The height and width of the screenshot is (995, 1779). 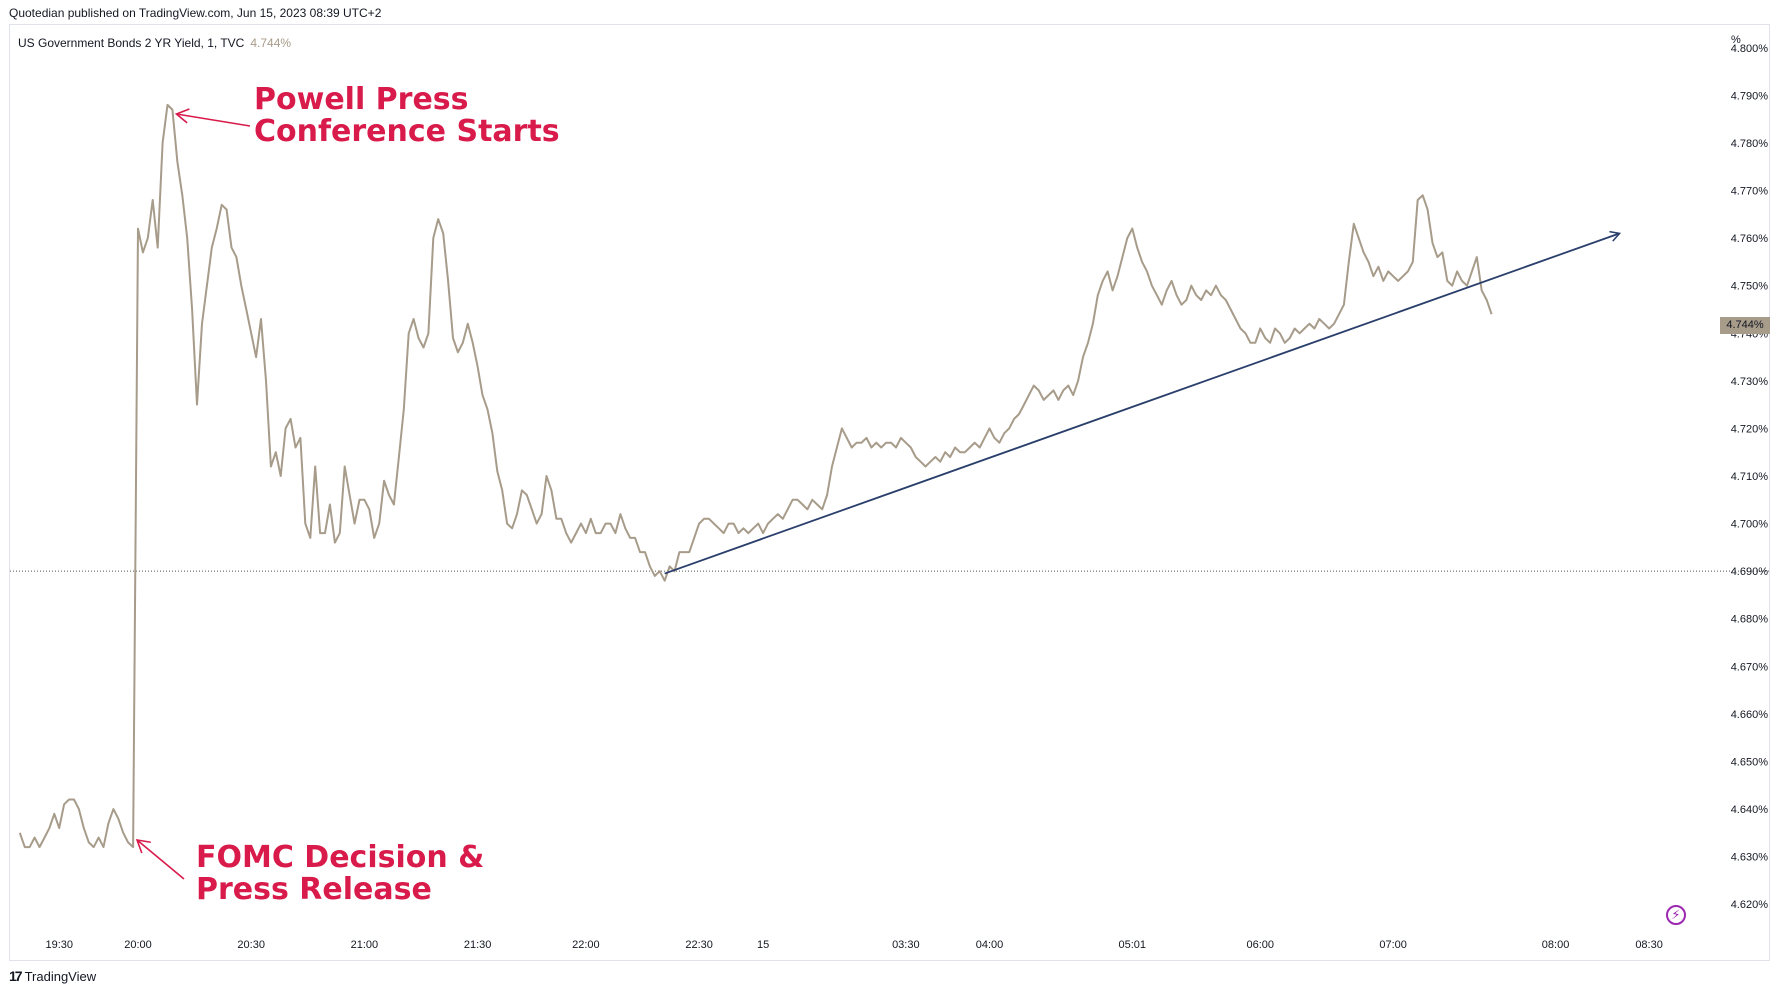 I want to click on last-value-label: 4.744%, so click(x=271, y=43).